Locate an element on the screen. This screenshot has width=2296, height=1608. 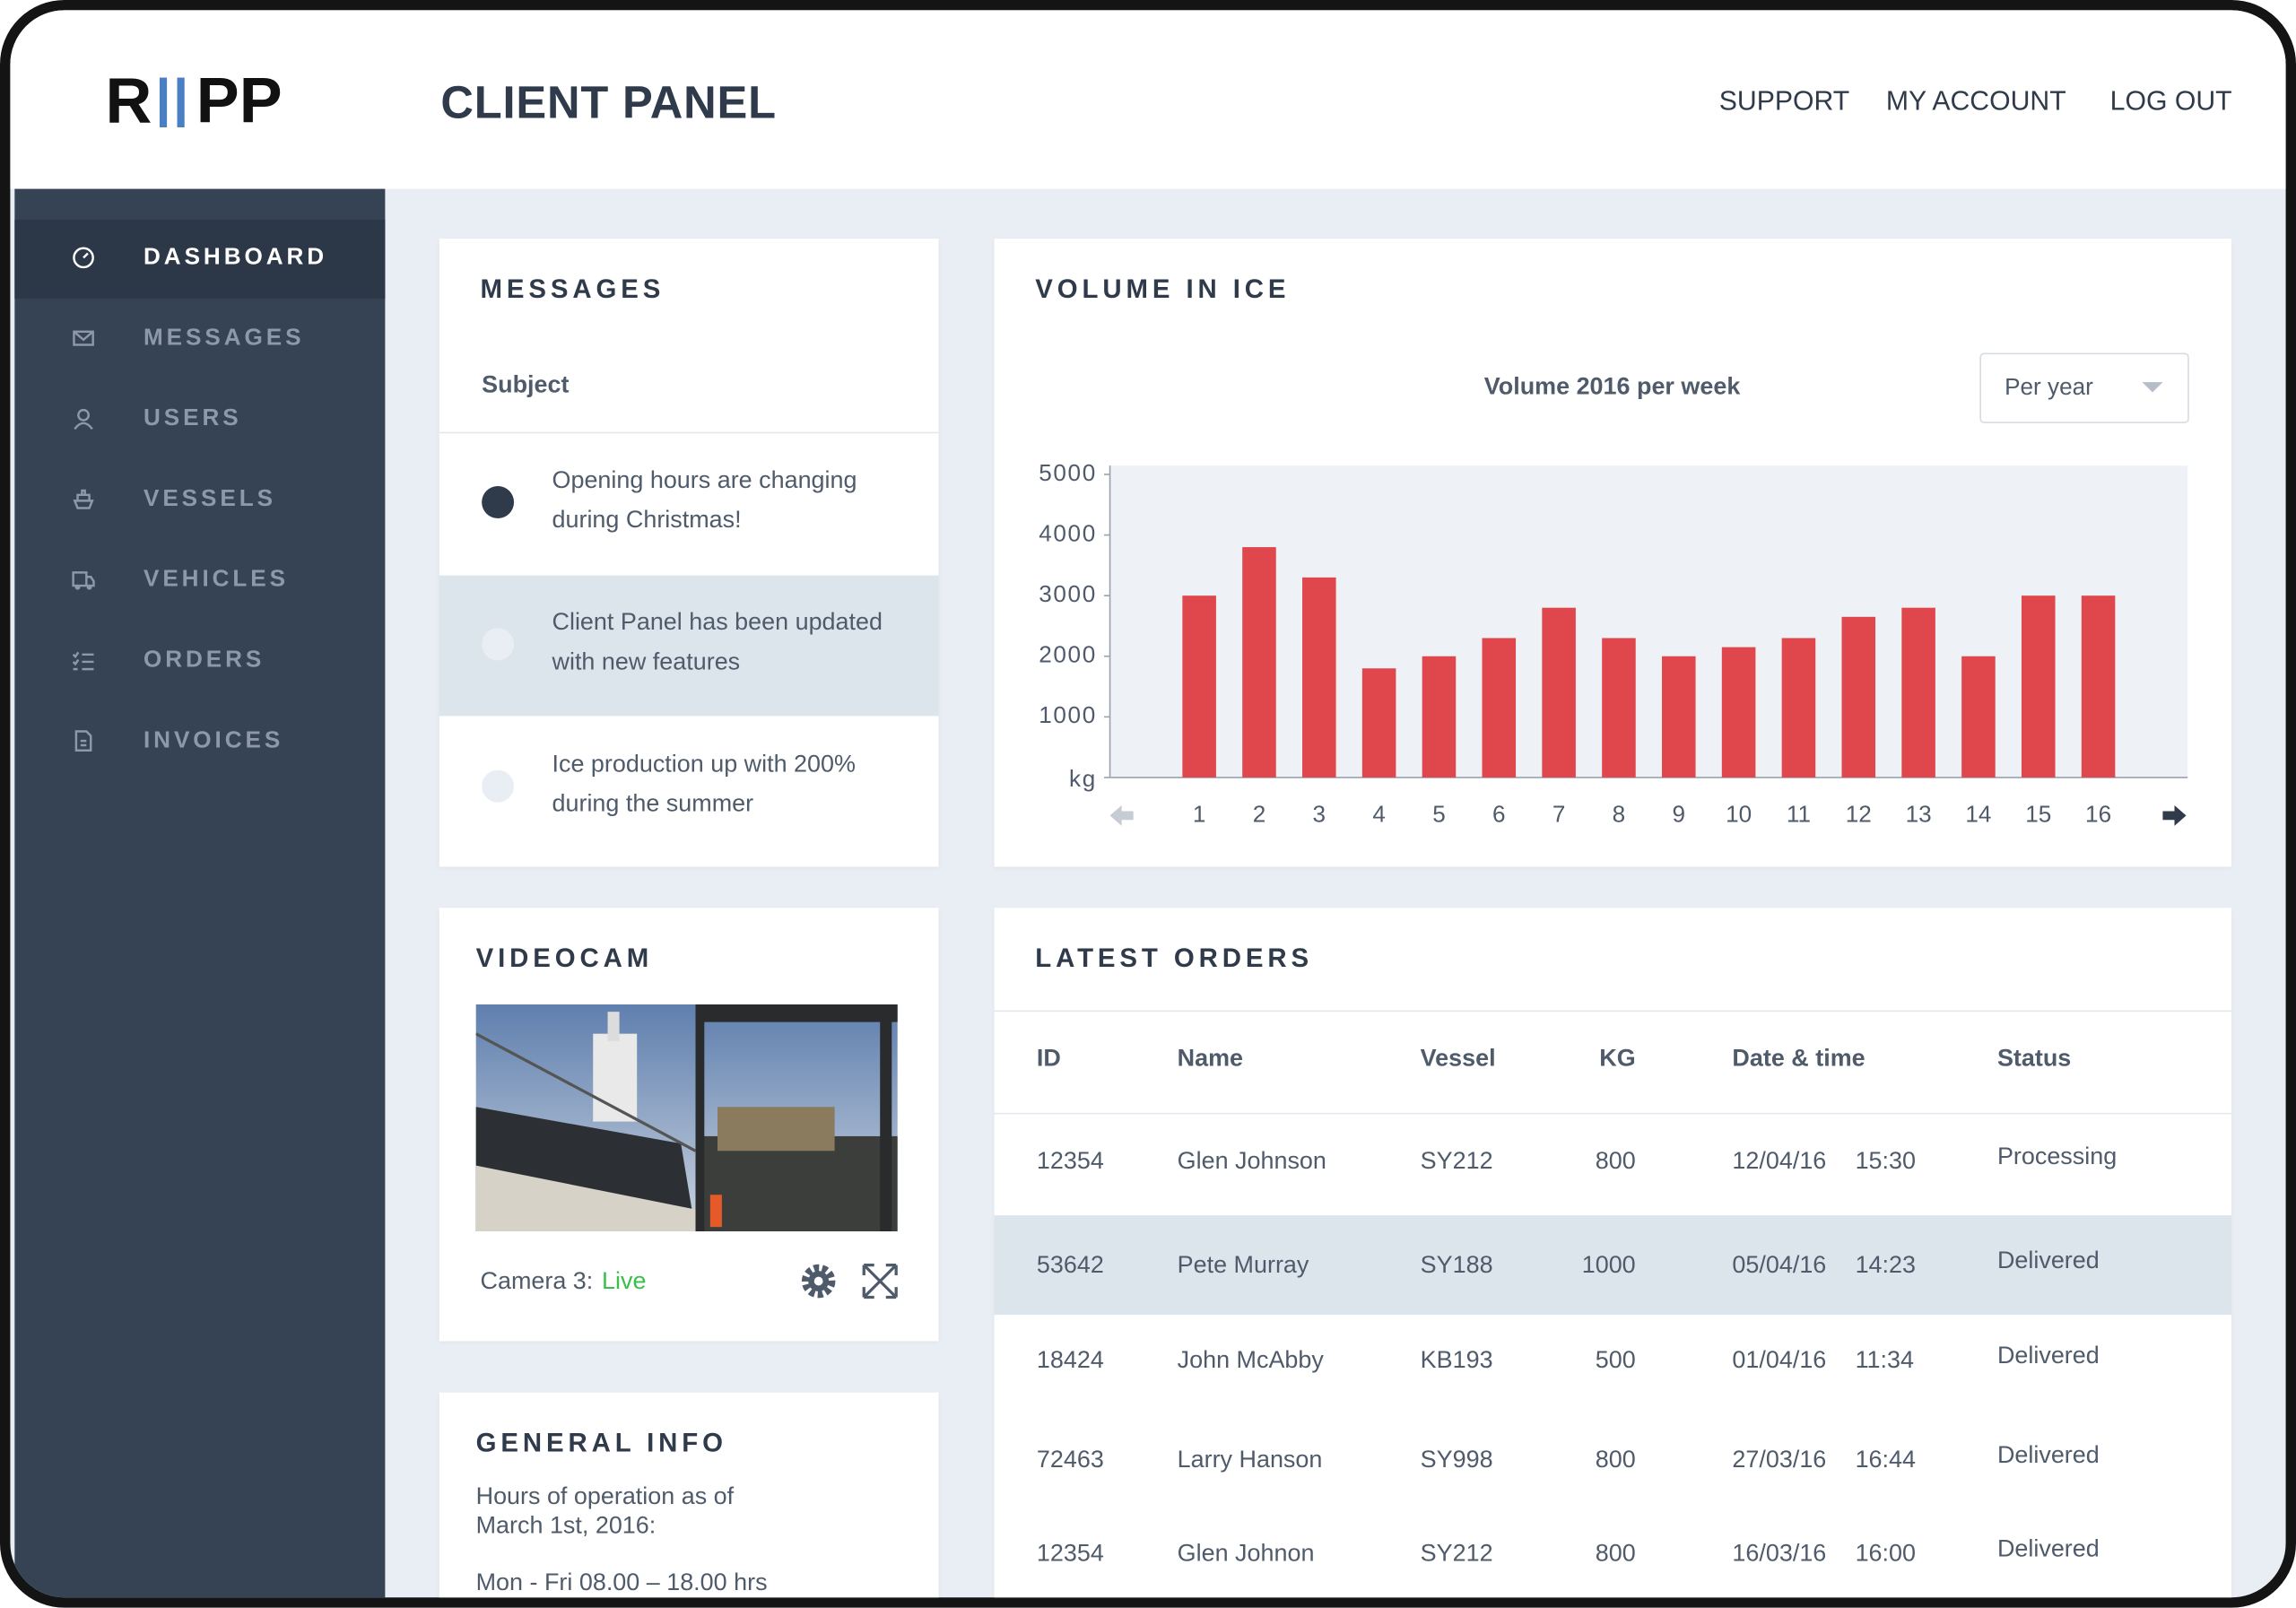
column-header: KG is located at coordinates (1617, 1059).